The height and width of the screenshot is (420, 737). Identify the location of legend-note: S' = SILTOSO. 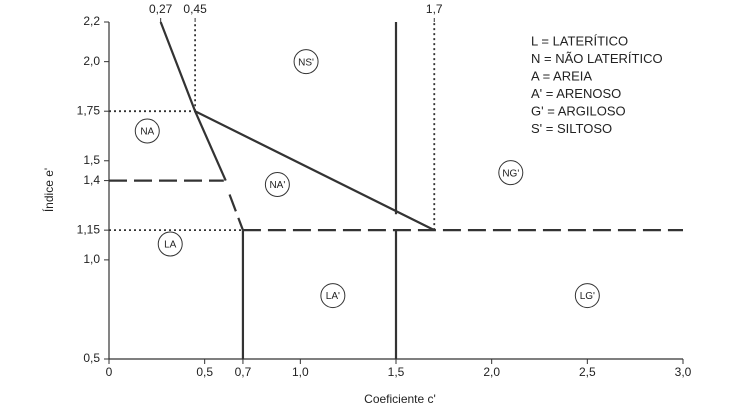
(571, 128).